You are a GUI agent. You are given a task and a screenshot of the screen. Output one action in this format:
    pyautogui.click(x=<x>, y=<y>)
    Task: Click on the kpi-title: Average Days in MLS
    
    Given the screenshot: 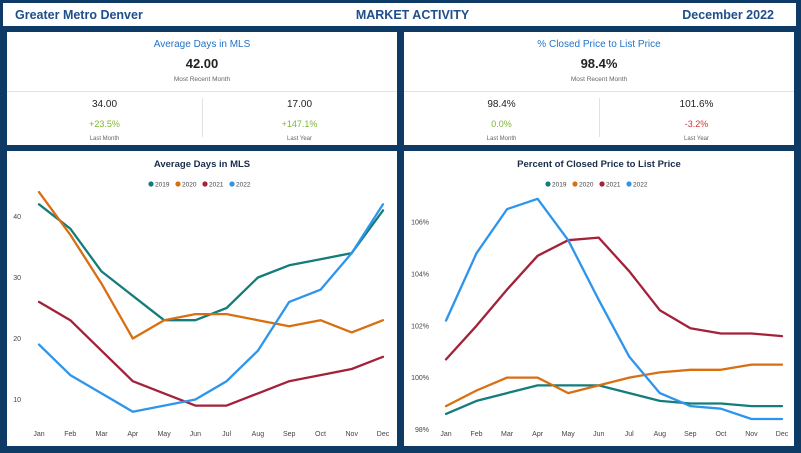 What is the action you would take?
    pyautogui.click(x=202, y=44)
    